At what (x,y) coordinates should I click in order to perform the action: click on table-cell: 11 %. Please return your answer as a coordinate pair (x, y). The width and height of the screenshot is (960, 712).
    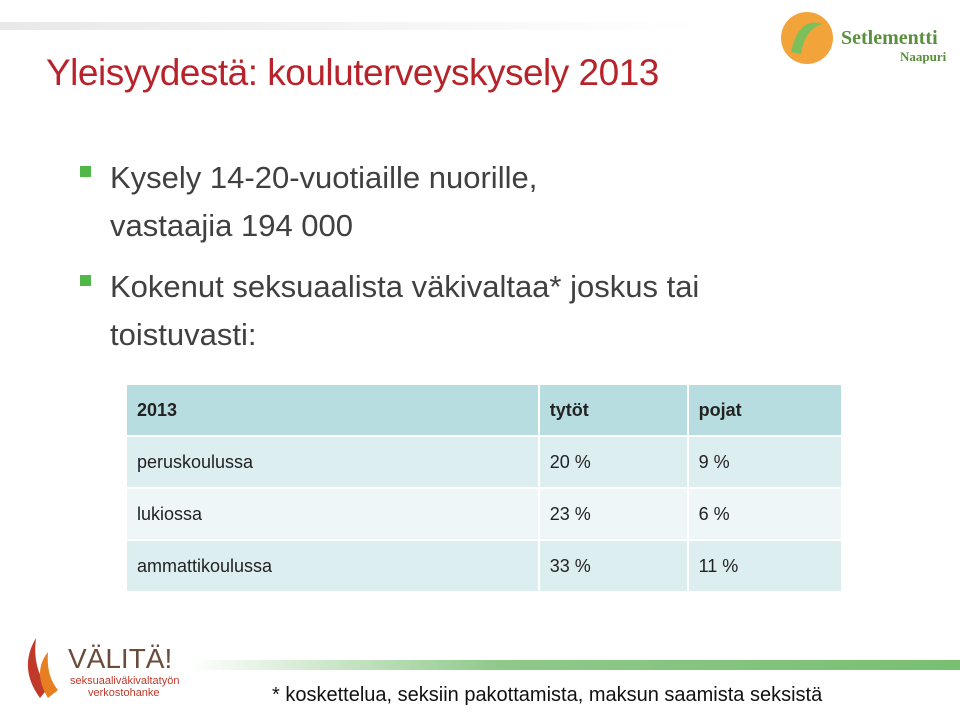
    Looking at the image, I should click on (765, 566).